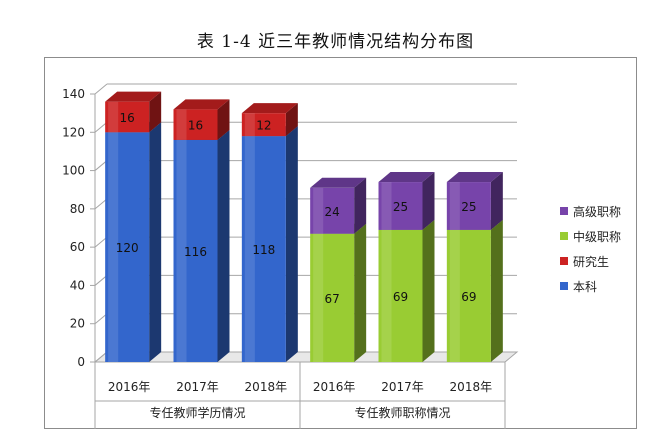 Image resolution: width=671 pixels, height=440 pixels. What do you see at coordinates (81, 362) in the screenshot?
I see `y-tick-label: 0` at bounding box center [81, 362].